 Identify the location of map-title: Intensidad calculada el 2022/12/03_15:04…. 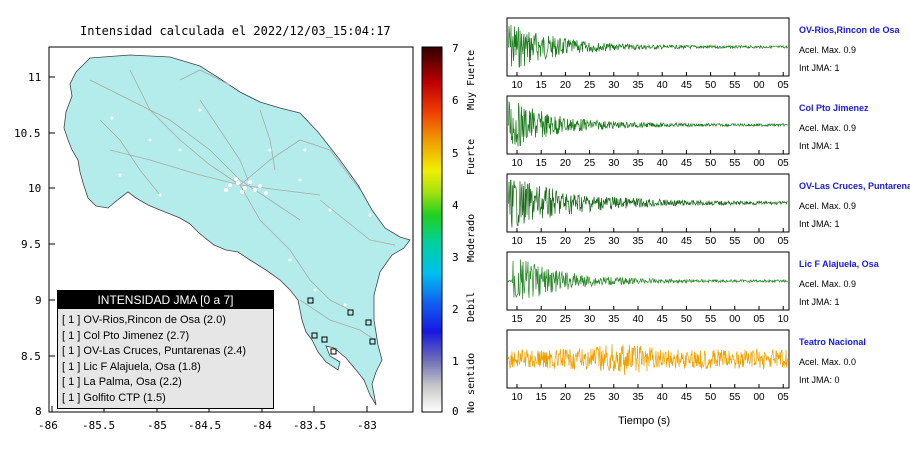
(235, 31).